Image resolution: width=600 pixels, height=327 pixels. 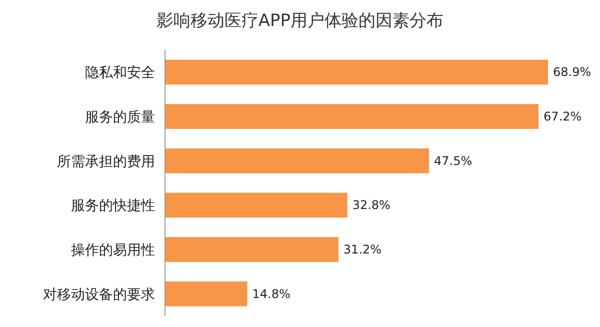 I want to click on data-label: 14.8%, so click(x=271, y=293).